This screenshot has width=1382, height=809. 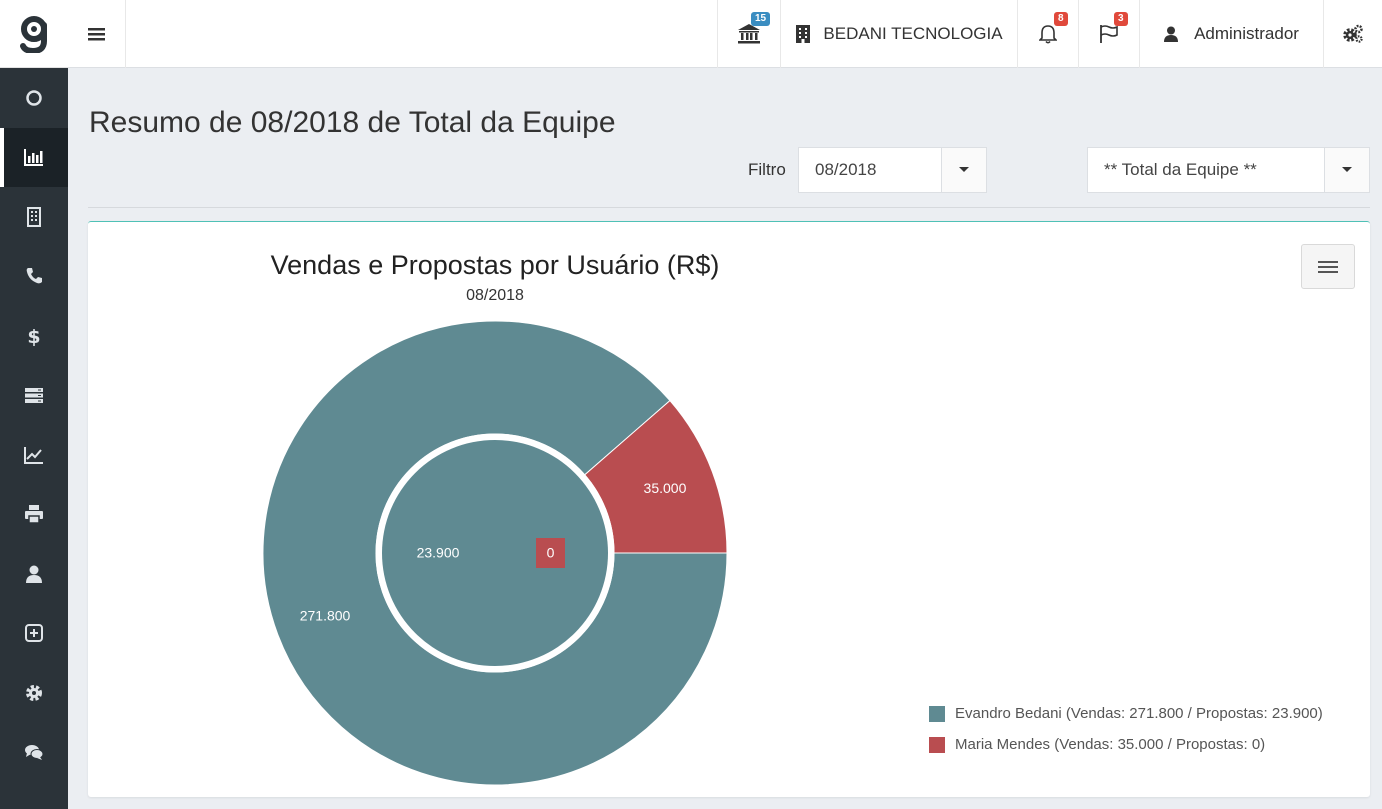 I want to click on bank-icon, so click(x=749, y=34).